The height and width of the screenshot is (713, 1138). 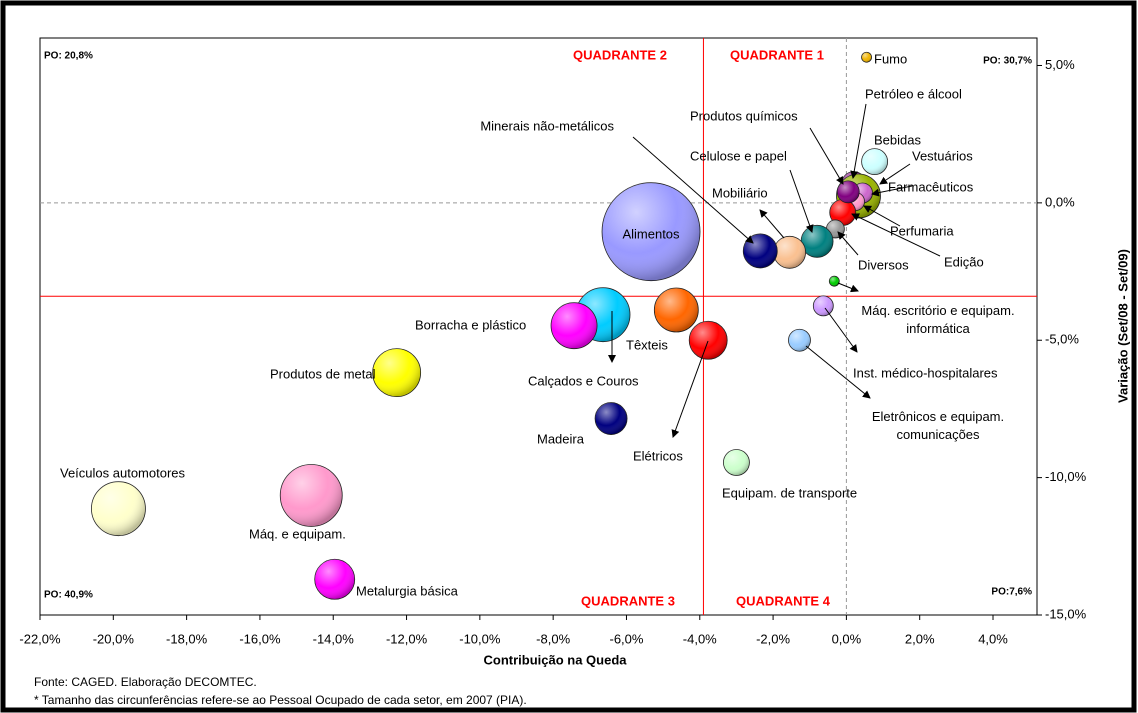 What do you see at coordinates (583, 380) in the screenshot?
I see `bubble-label: Calçados e Couros` at bounding box center [583, 380].